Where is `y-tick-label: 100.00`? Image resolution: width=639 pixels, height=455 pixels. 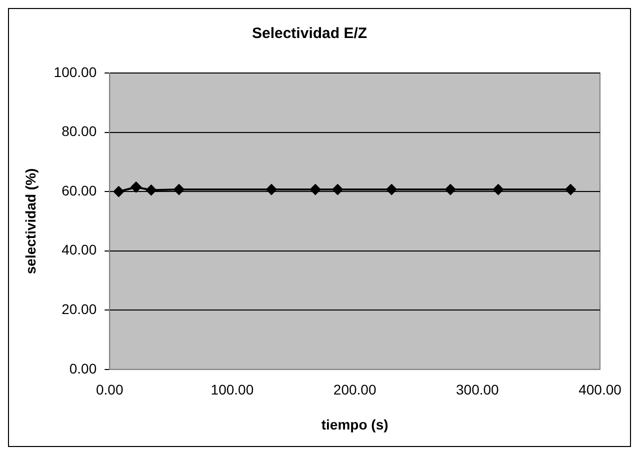
y-tick-label: 100.00 is located at coordinates (75, 72).